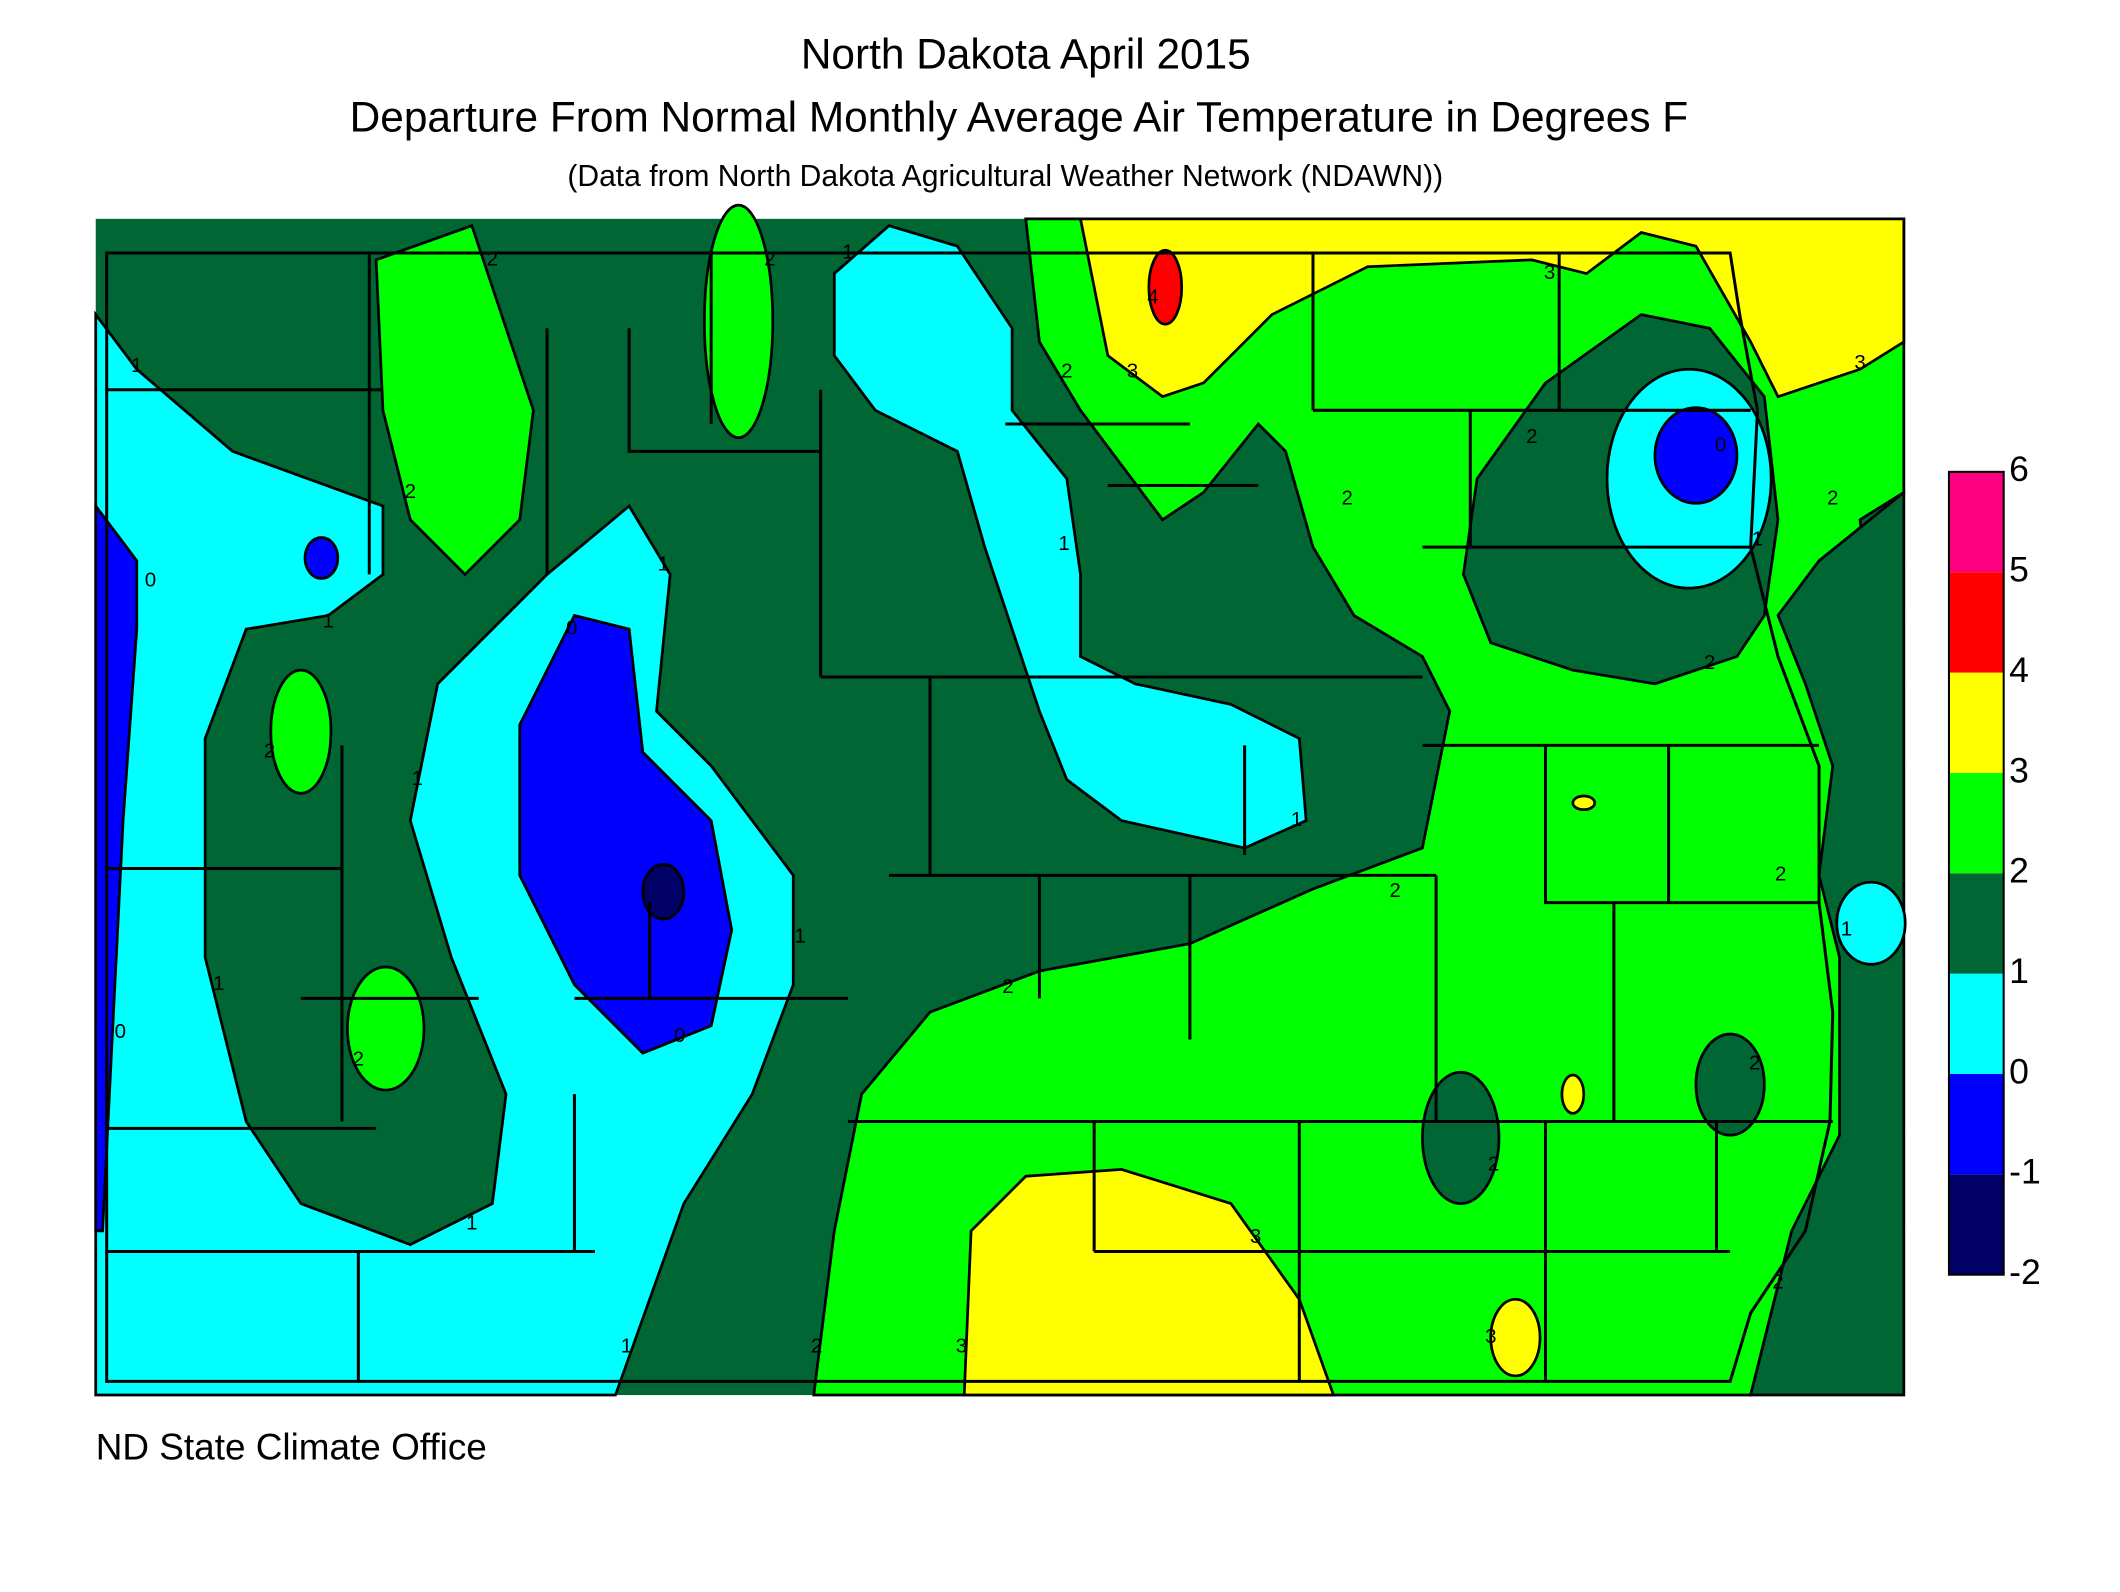  What do you see at coordinates (2019, 570) in the screenshot?
I see `legend-tick-label: 5` at bounding box center [2019, 570].